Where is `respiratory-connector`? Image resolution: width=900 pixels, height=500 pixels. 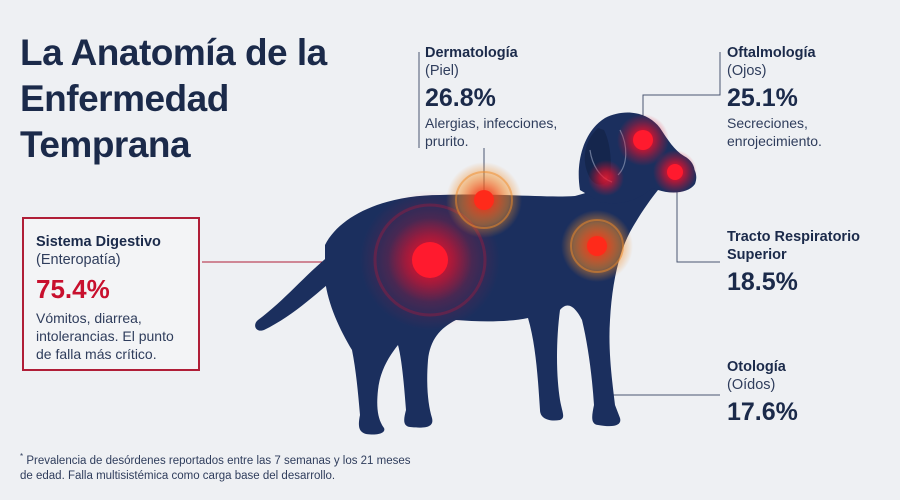
respiratory-connector is located at coordinates (698, 223).